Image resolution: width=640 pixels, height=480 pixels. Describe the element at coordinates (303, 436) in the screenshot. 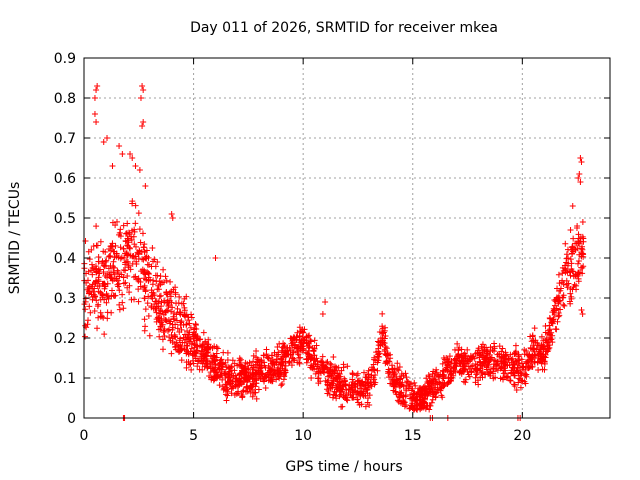

I see `x-tick-label: 10` at that location.